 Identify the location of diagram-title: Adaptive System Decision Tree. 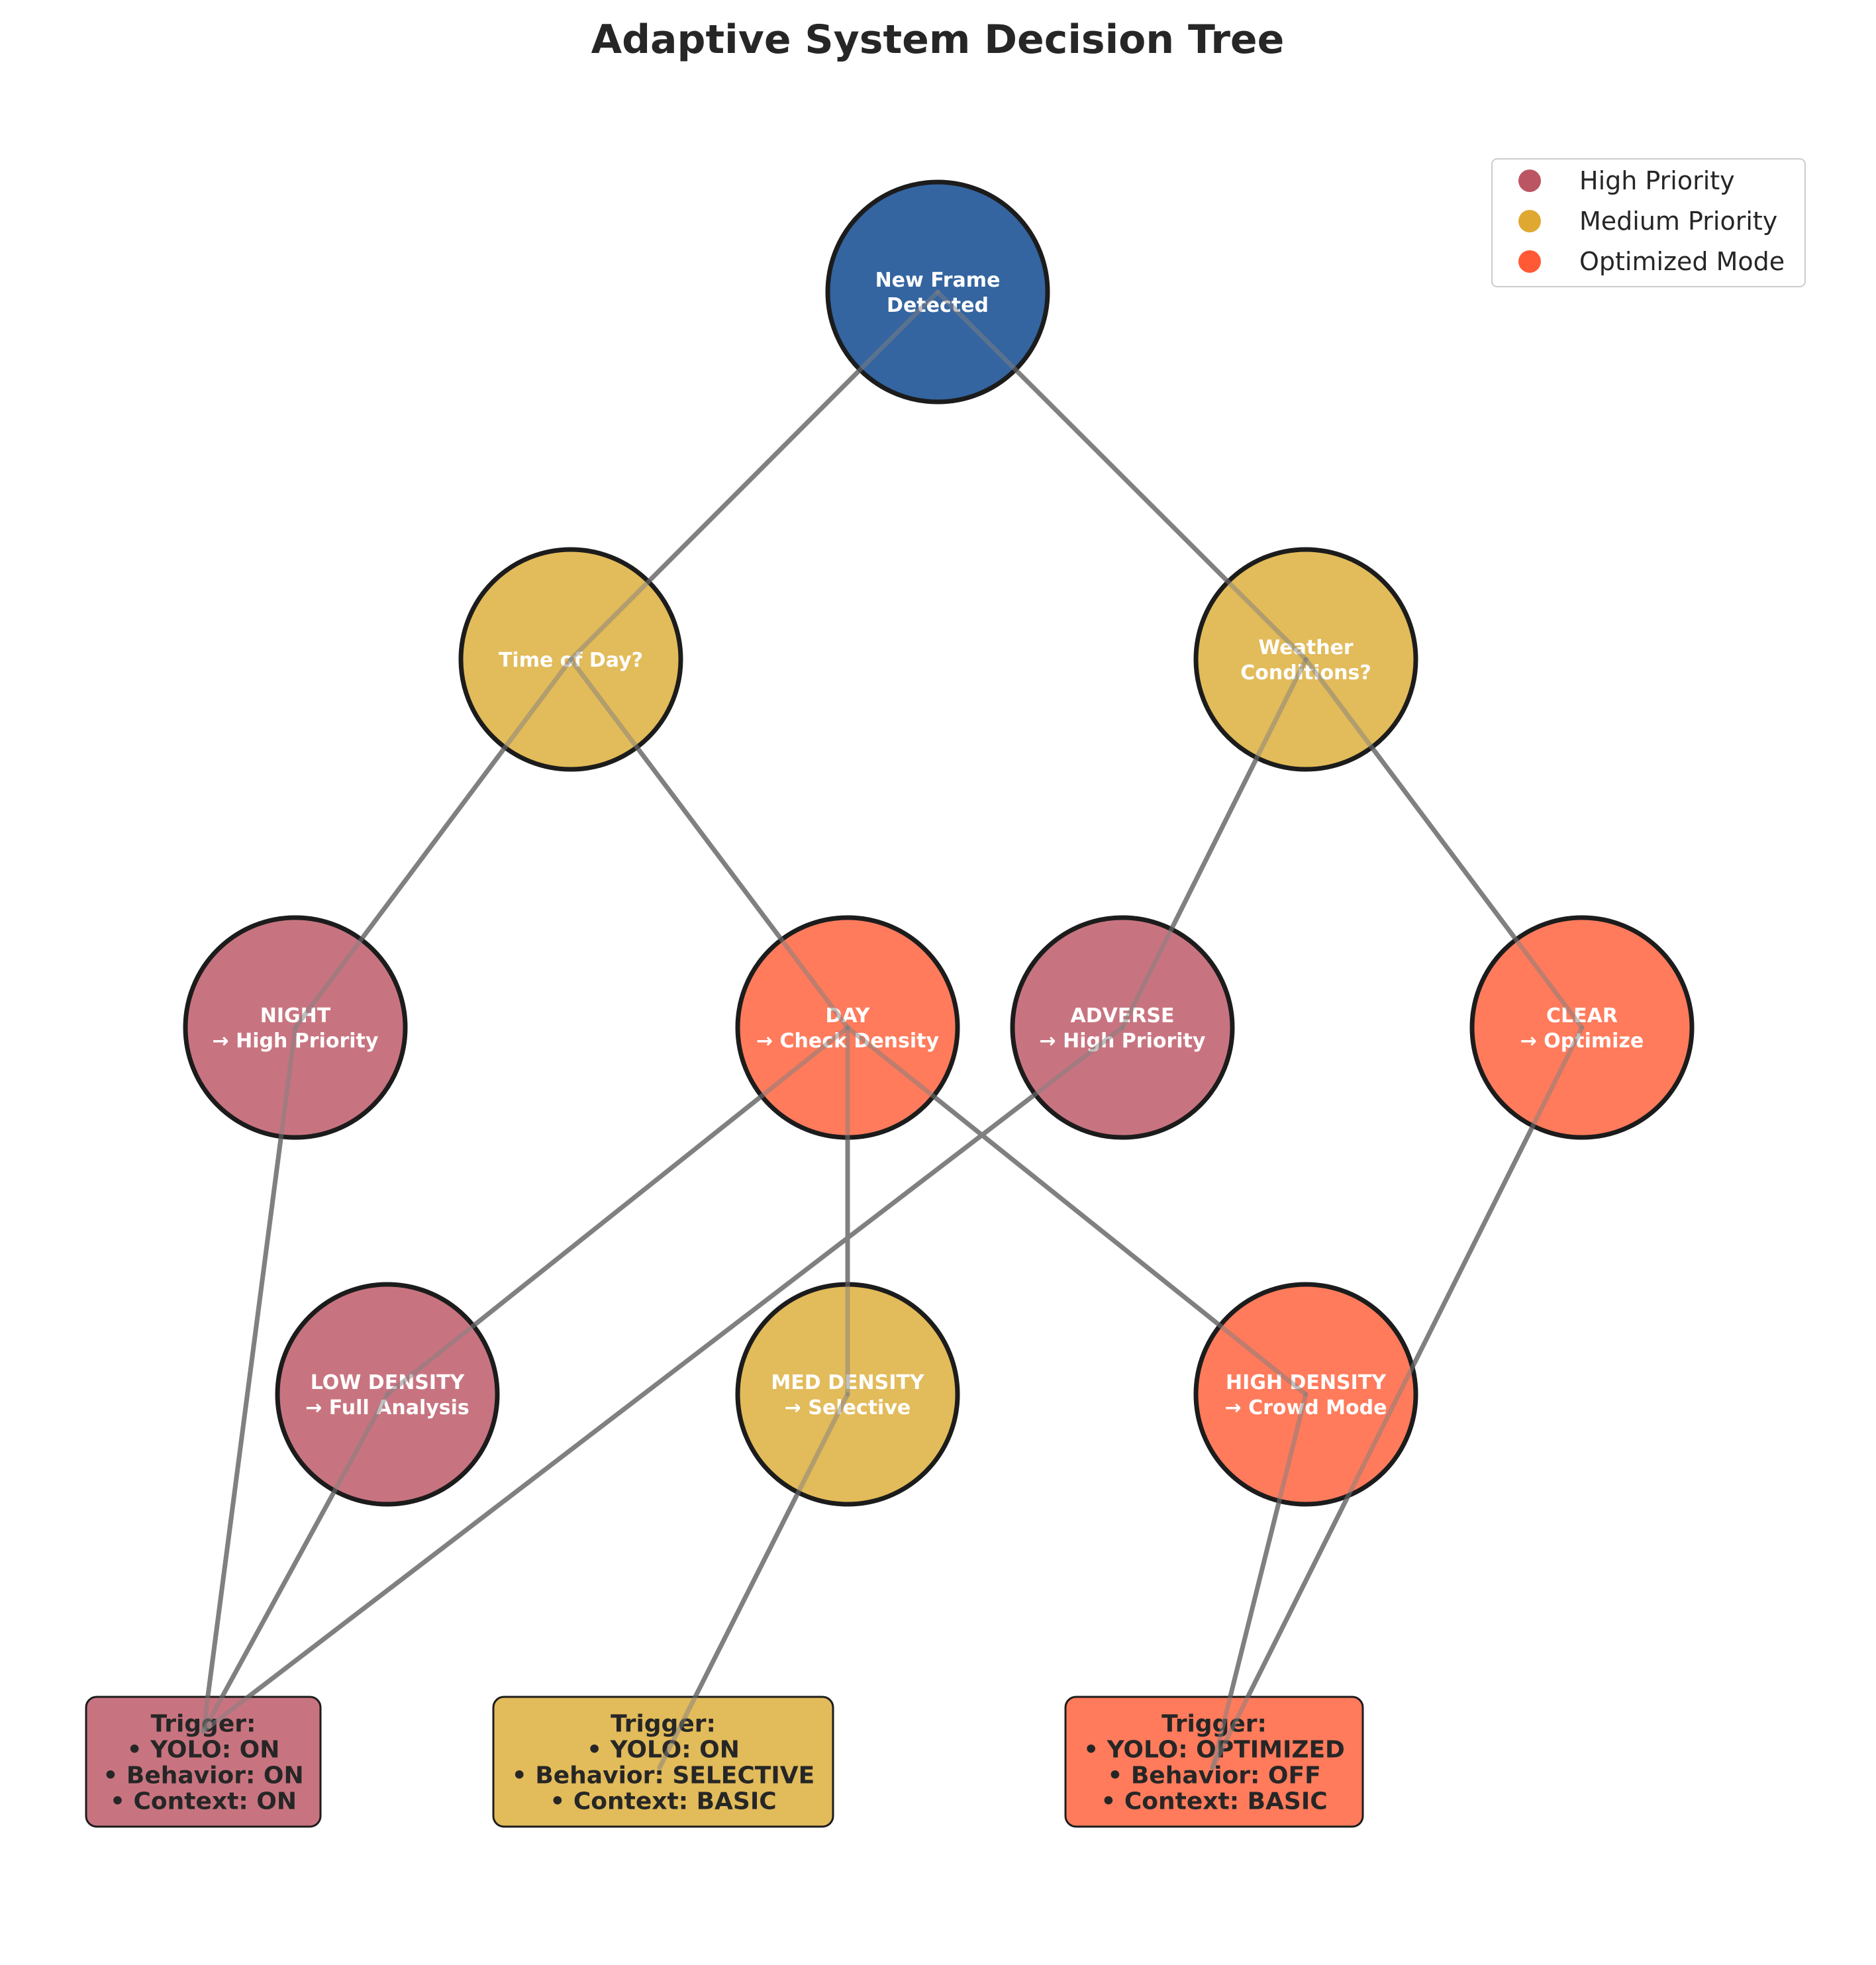
(938, 40).